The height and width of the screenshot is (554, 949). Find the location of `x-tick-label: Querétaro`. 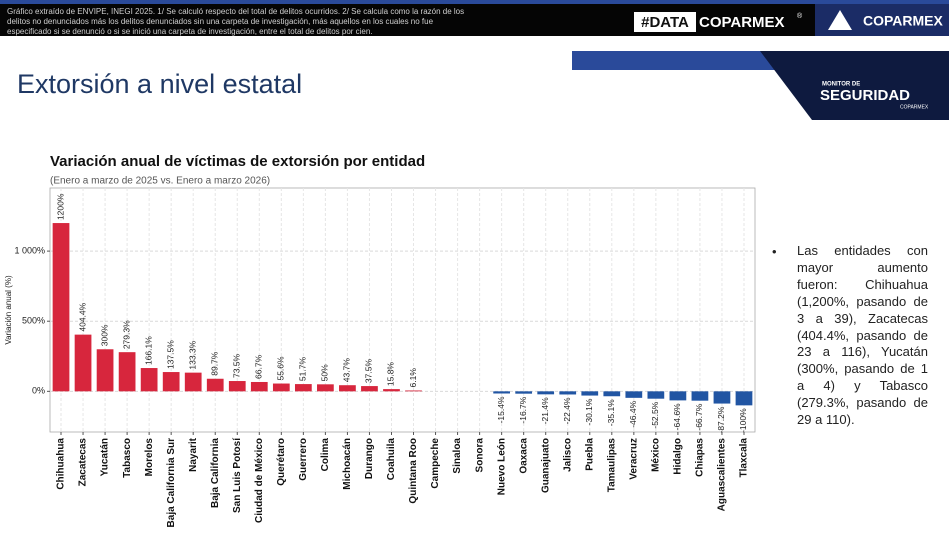

x-tick-label: Querétaro is located at coordinates (281, 462).